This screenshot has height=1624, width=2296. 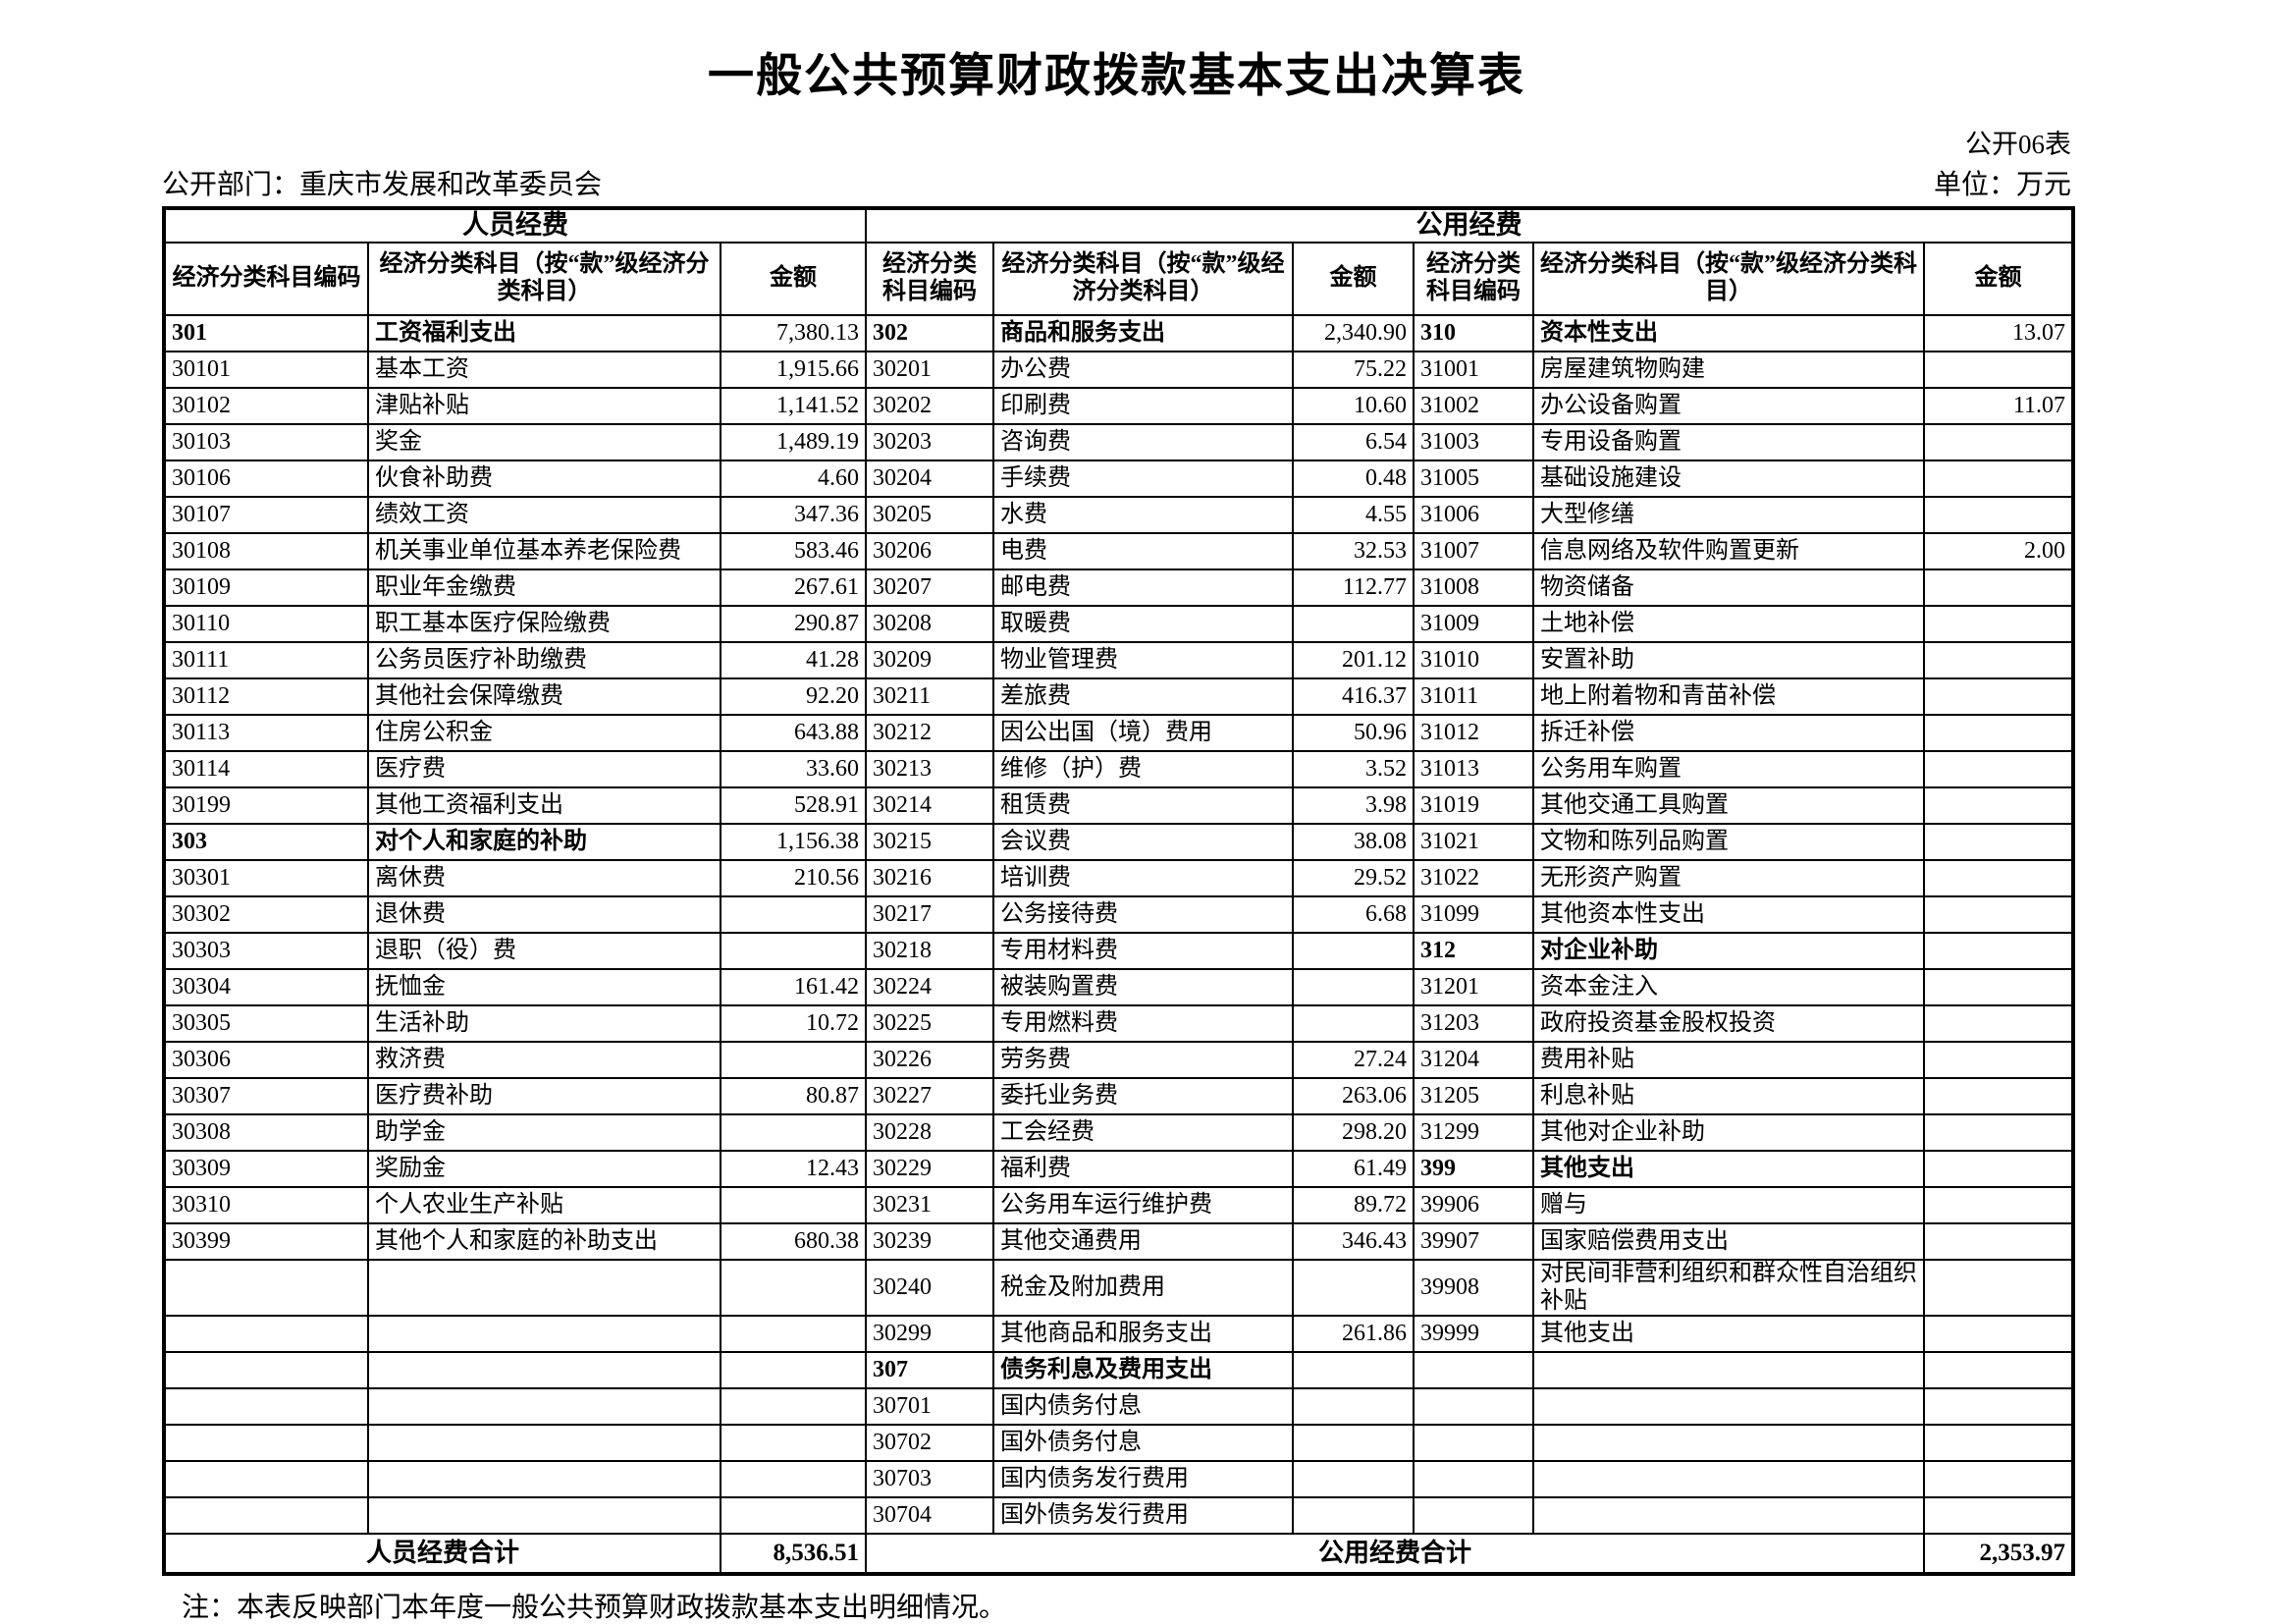 I want to click on amount-cell: 528.91, so click(x=793, y=805).